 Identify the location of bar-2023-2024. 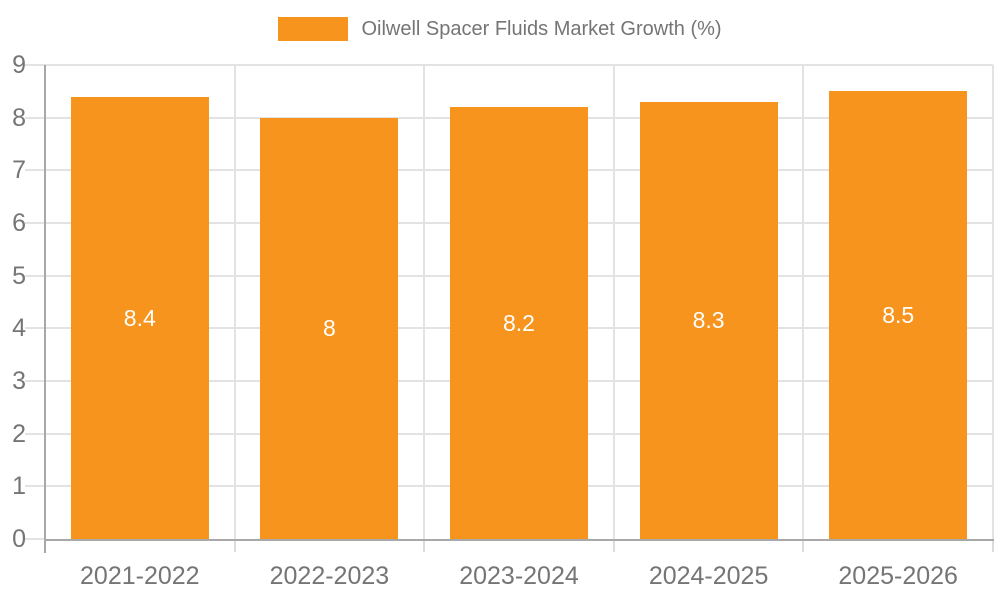
(519, 323).